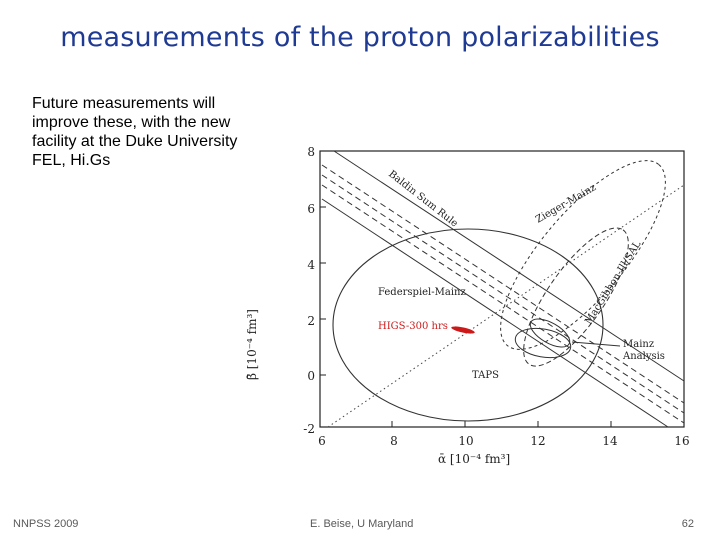 The image size is (720, 540). What do you see at coordinates (413, 326) in the screenshot?
I see `higs-label: HIGS-300 hrs` at bounding box center [413, 326].